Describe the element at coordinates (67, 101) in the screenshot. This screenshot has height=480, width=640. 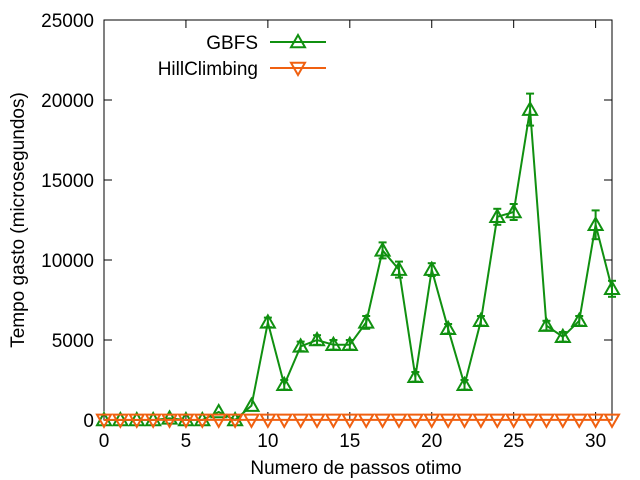
I see `y-tick-label: 20000` at that location.